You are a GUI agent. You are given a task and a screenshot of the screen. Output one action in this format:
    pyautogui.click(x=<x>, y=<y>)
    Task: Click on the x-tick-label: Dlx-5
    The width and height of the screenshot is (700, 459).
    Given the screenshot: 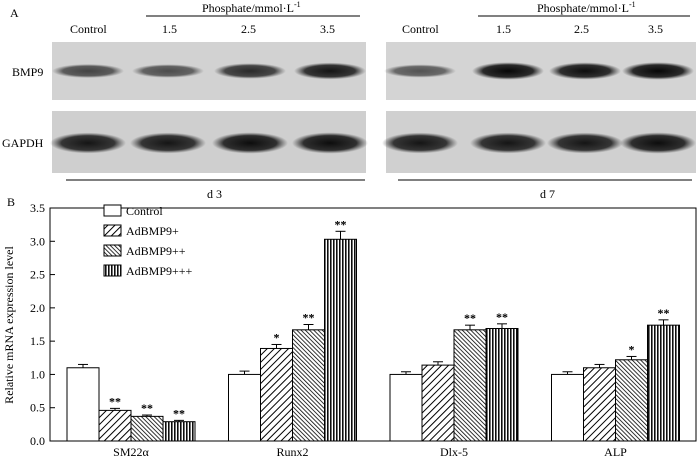 What is the action you would take?
    pyautogui.click(x=454, y=452)
    